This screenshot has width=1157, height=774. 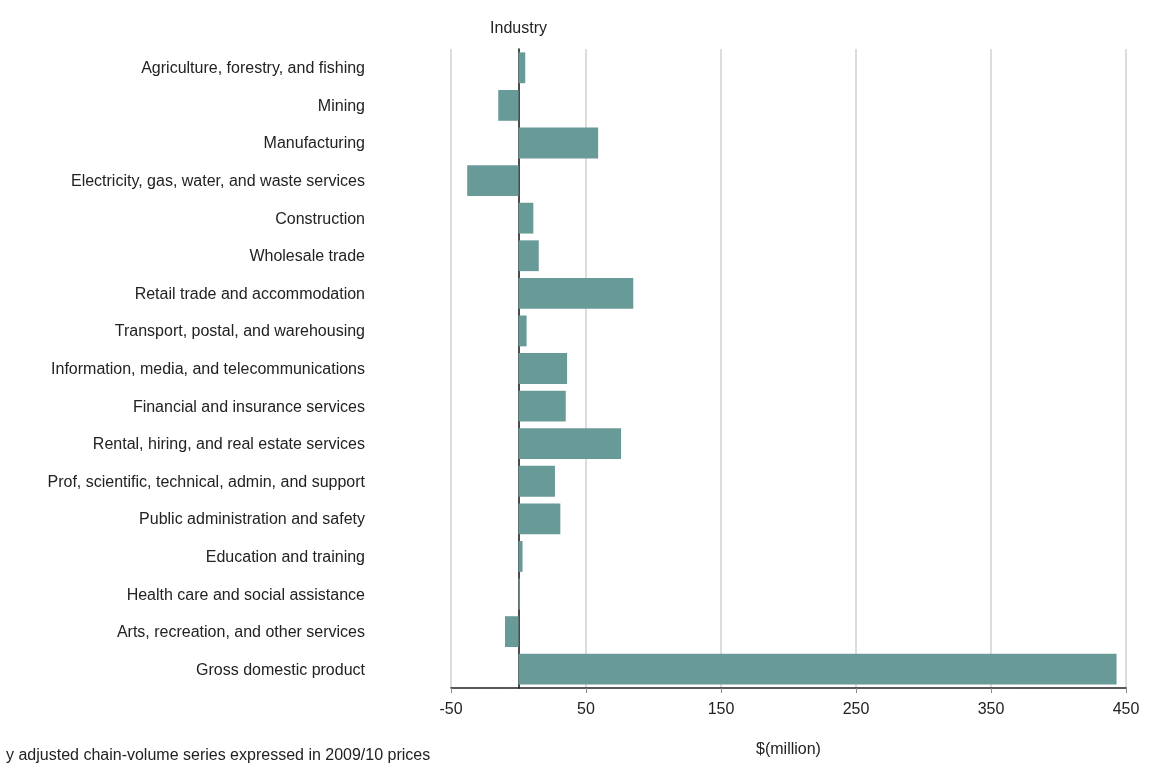 What do you see at coordinates (246, 594) in the screenshot?
I see `y-tick-label: Health care and social assistance` at bounding box center [246, 594].